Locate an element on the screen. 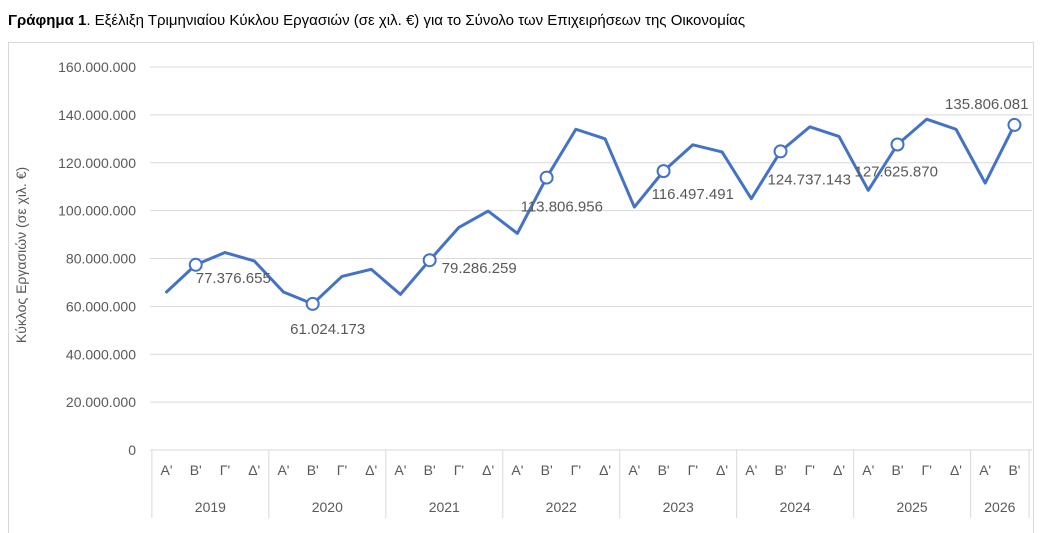  y-tick-label: 140.000.000 is located at coordinates (97, 115).